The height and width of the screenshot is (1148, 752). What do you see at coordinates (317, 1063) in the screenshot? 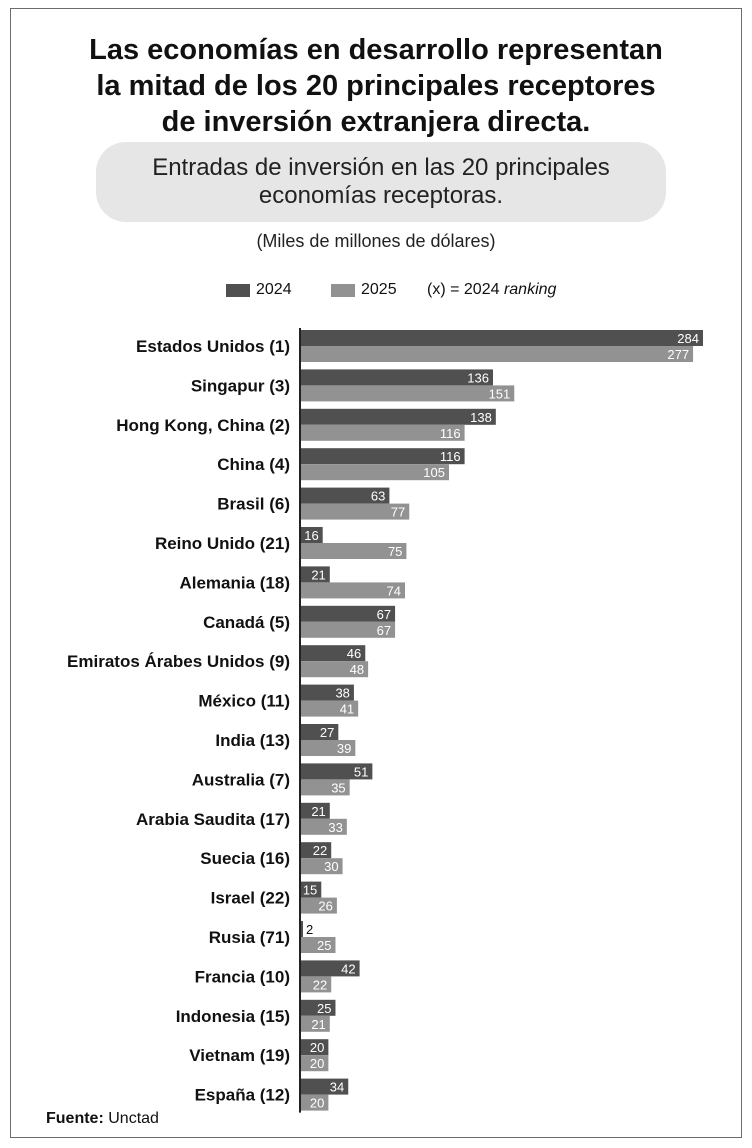
I see `data-label-2025: 20` at bounding box center [317, 1063].